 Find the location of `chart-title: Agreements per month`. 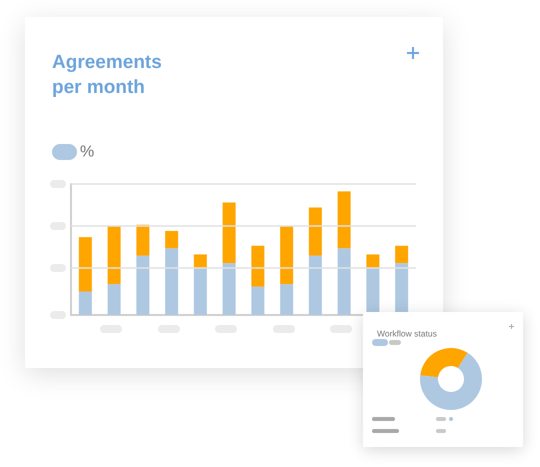

chart-title: Agreements per month is located at coordinates (107, 75).